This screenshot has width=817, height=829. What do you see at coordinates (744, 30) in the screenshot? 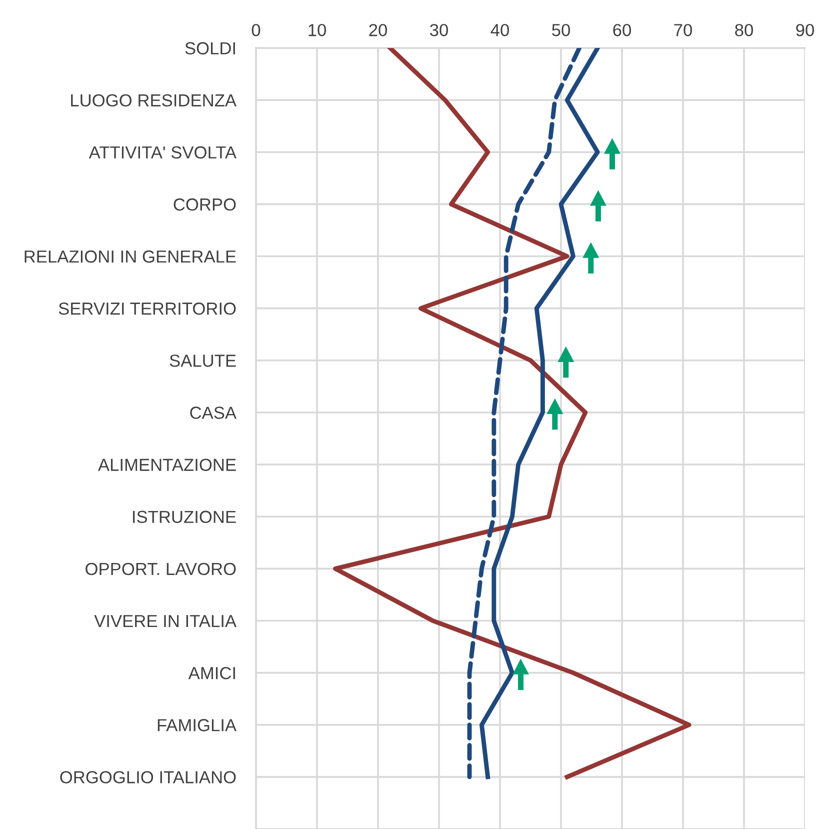
I see `x-tick-label: 80` at bounding box center [744, 30].